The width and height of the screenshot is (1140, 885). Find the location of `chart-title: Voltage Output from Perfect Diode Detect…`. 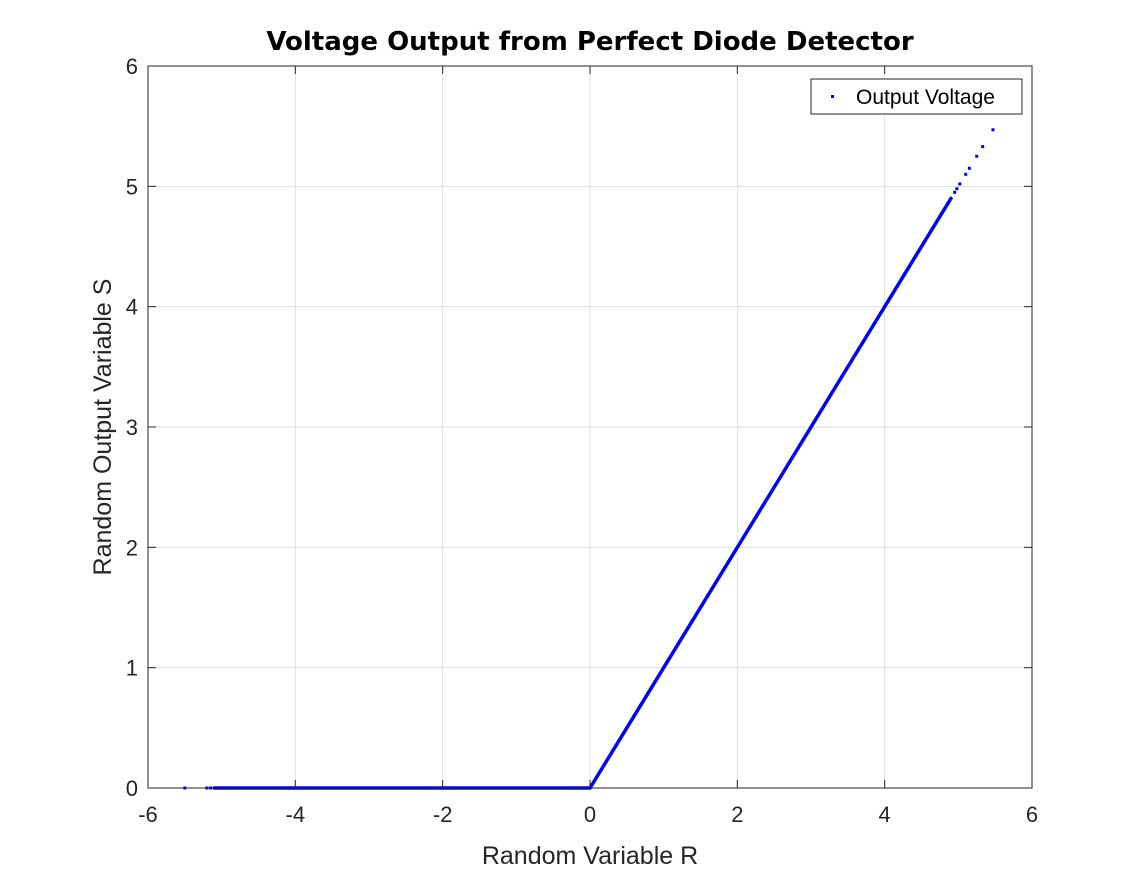

chart-title: Voltage Output from Perfect Diode Detect… is located at coordinates (590, 42).